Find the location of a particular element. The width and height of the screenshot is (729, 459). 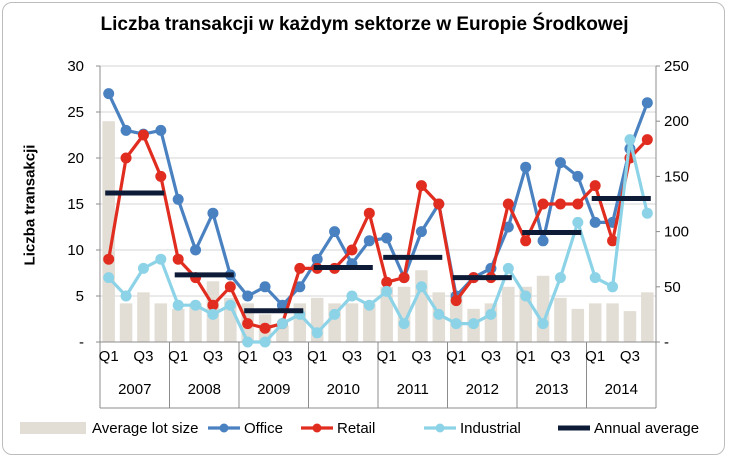

legend-item: Retail is located at coordinates (338, 428).